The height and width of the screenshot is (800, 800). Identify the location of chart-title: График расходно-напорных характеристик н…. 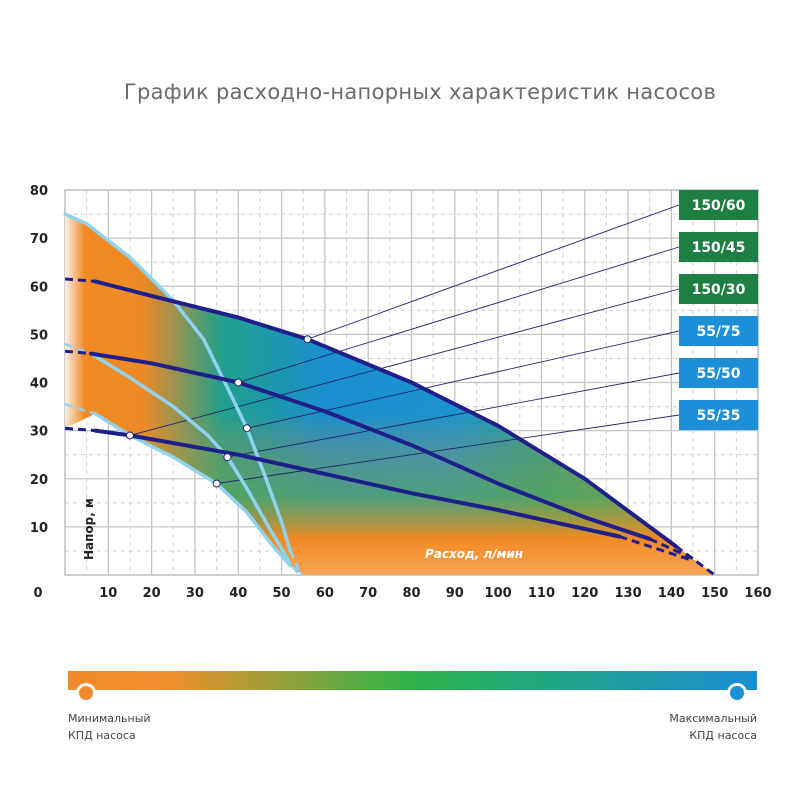
(420, 92).